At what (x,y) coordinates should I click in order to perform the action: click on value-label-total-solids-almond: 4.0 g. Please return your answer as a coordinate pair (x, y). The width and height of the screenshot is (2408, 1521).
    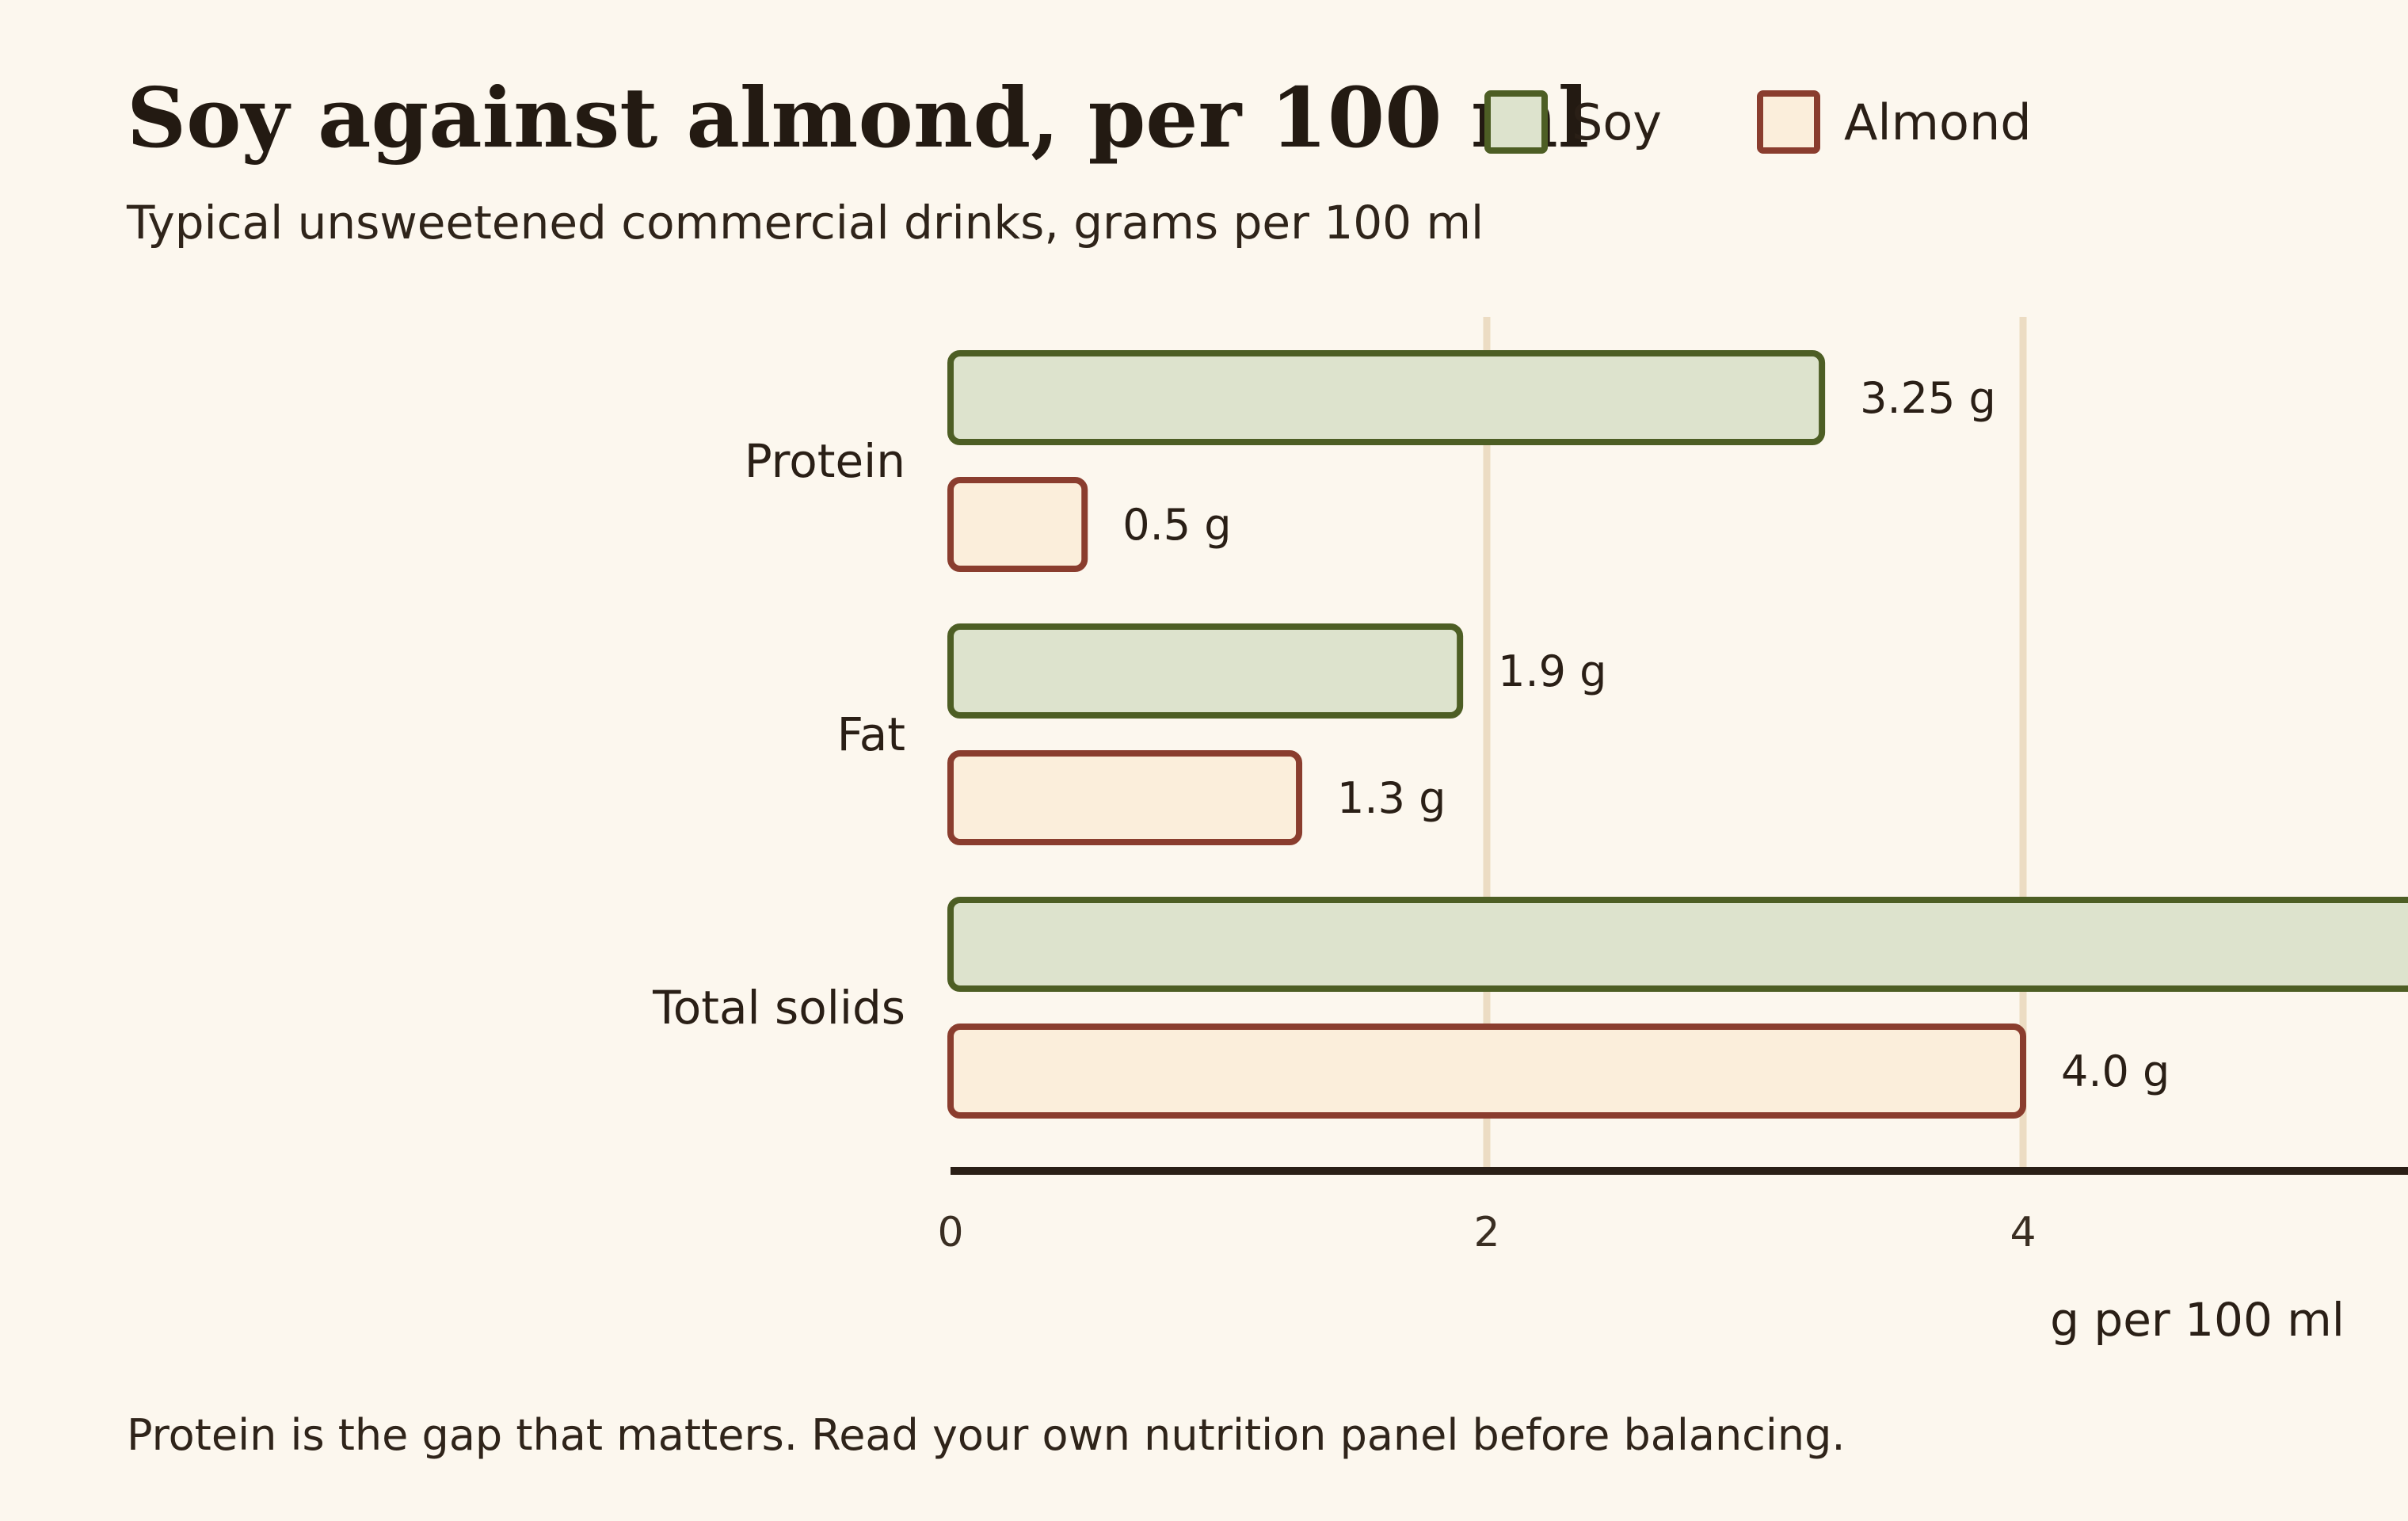
    Looking at the image, I should click on (2116, 1071).